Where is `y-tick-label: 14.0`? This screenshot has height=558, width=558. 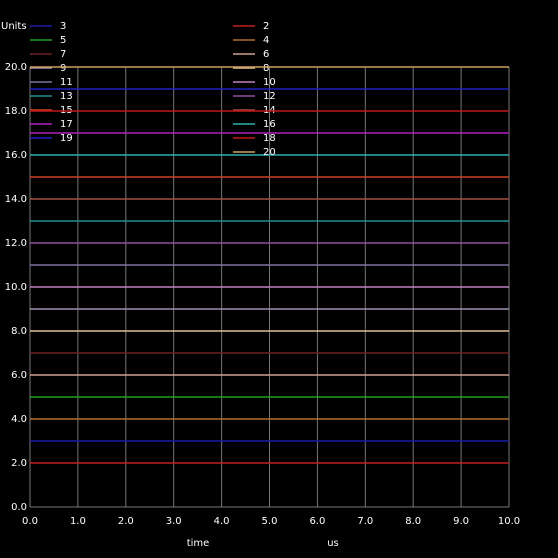
y-tick-label: 14.0 is located at coordinates (16, 199).